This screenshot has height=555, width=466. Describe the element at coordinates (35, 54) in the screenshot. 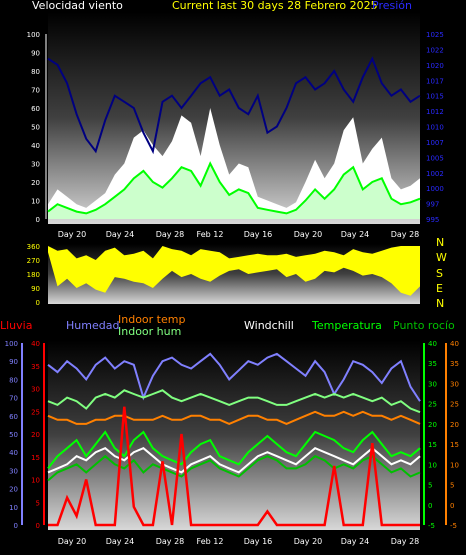

I see `wind-axis-tick-label: 90` at that location.